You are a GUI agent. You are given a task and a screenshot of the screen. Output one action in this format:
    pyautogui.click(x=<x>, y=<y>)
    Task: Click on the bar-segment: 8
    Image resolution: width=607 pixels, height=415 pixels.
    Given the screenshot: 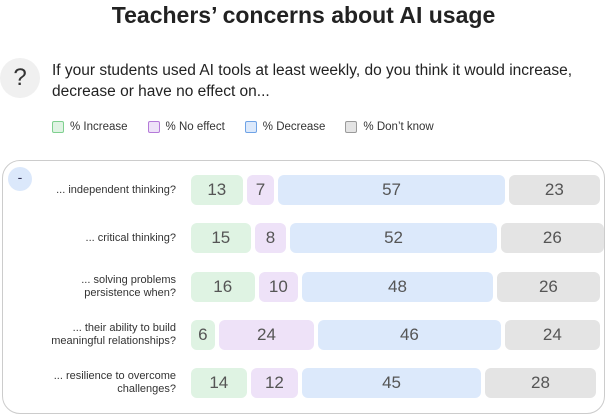 What is the action you would take?
    pyautogui.click(x=270, y=238)
    